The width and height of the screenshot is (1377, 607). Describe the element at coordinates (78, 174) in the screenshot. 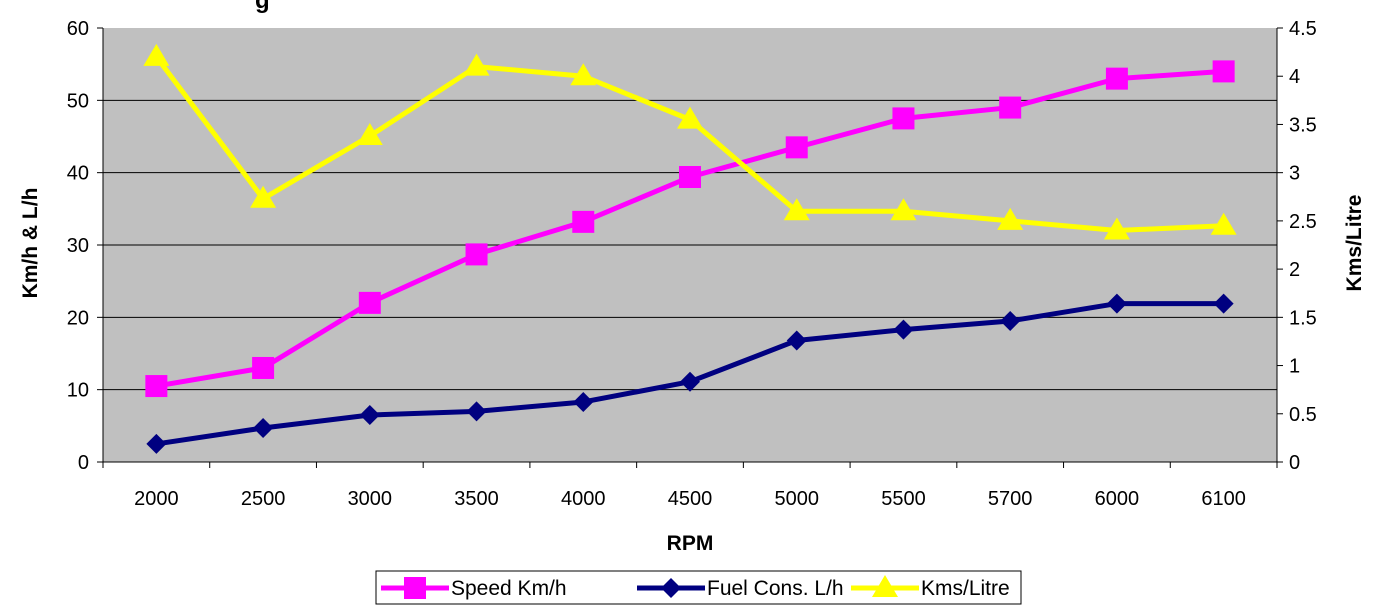

I see `y-tick-label: 40` at that location.